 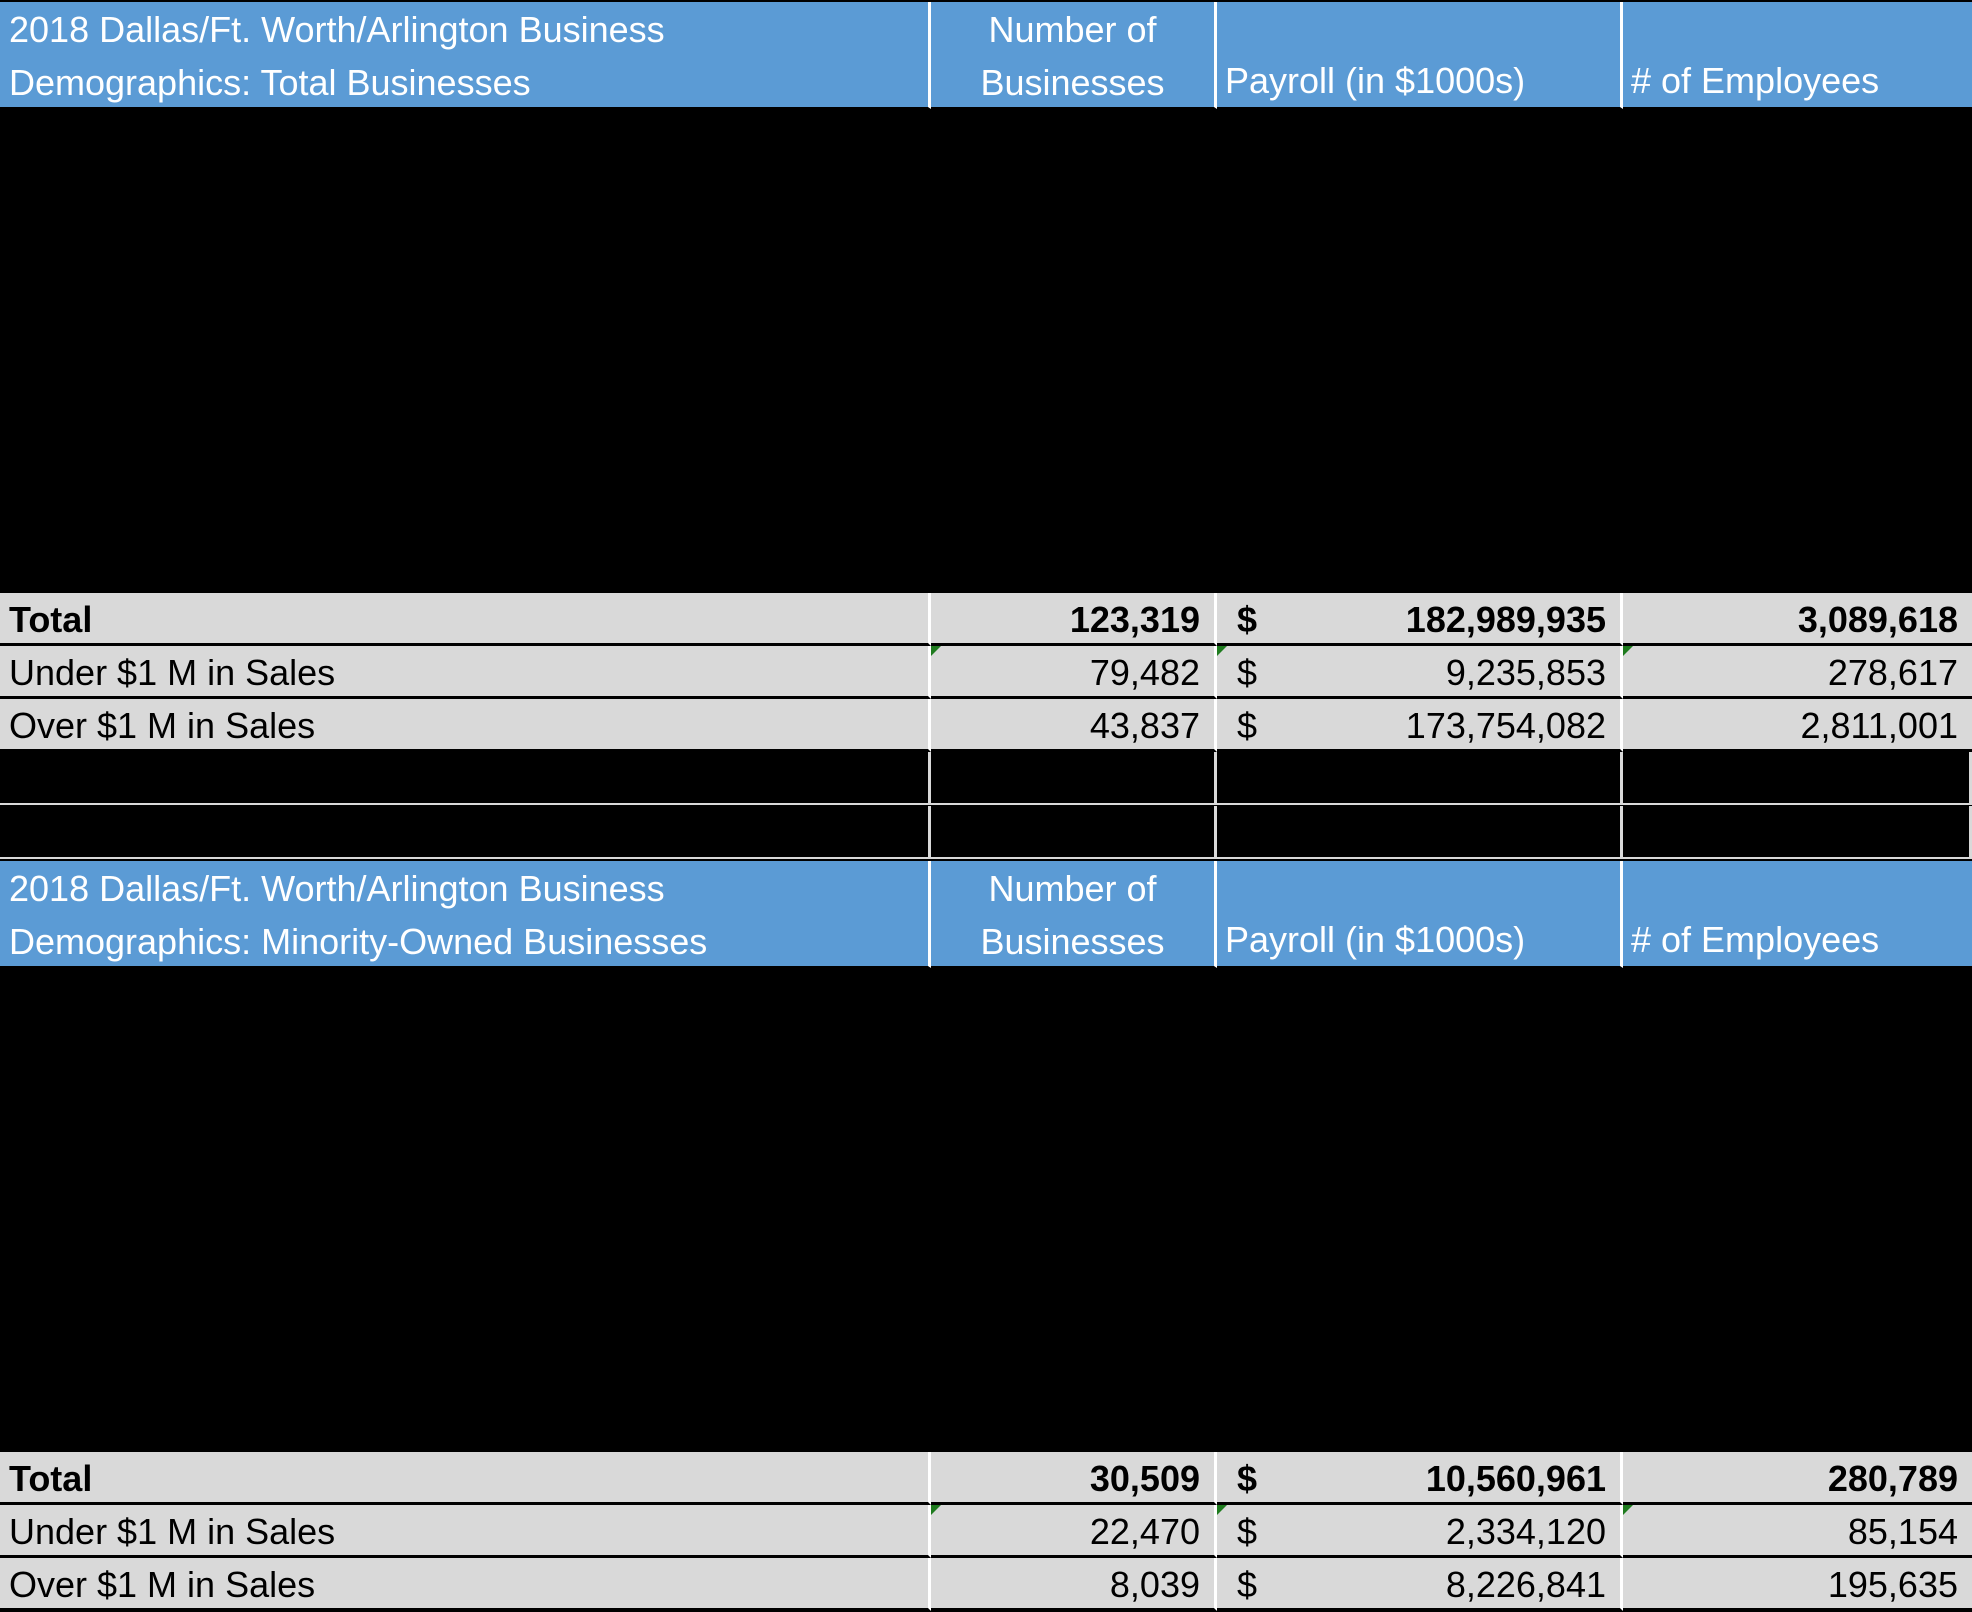 What do you see at coordinates (1420, 55) in the screenshot?
I see `table1-payroll-header: Payroll (in $1000s)` at bounding box center [1420, 55].